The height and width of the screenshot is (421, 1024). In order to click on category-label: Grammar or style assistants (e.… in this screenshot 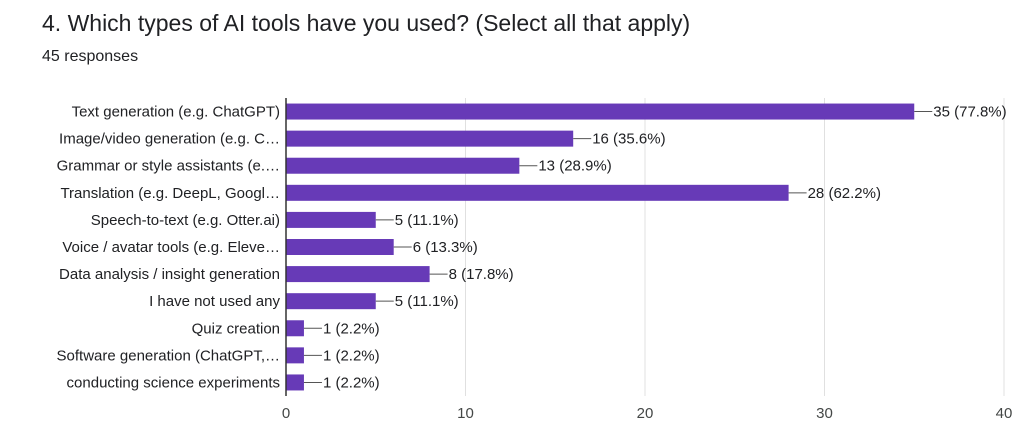, I will do `click(168, 166)`.